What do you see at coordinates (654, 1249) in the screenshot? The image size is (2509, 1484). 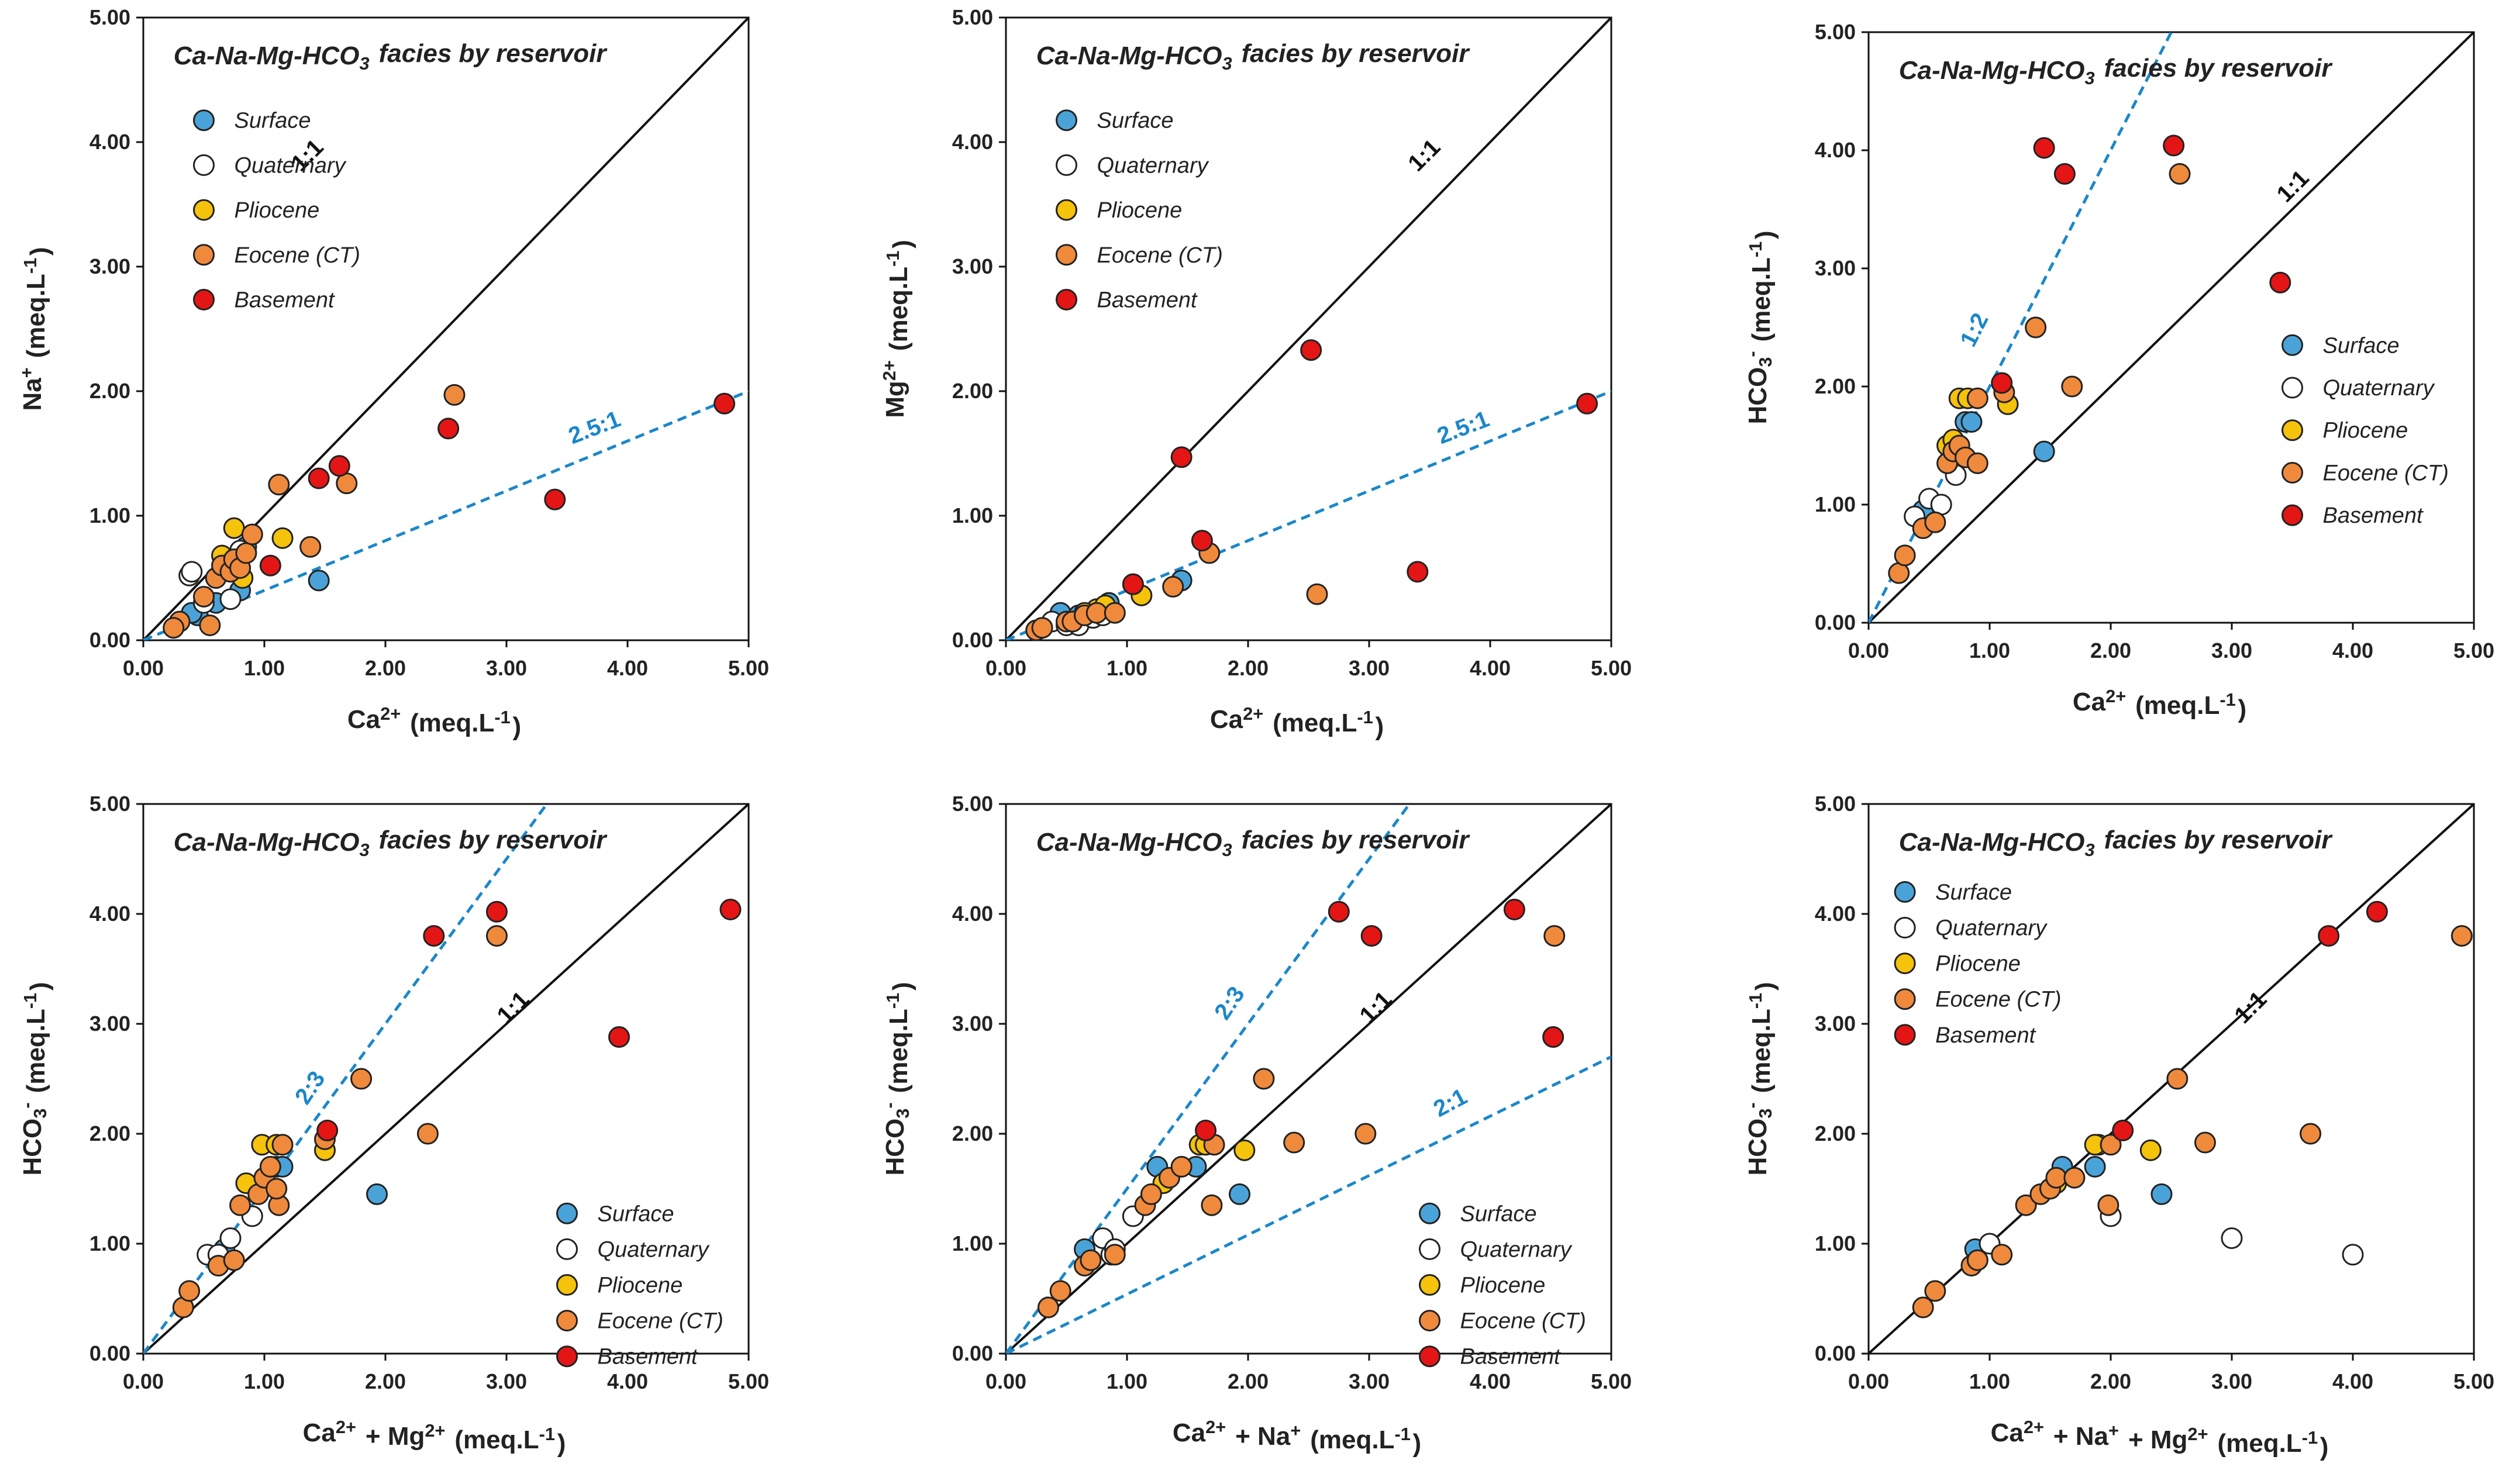 I see `legend-label: Quaternary` at bounding box center [654, 1249].